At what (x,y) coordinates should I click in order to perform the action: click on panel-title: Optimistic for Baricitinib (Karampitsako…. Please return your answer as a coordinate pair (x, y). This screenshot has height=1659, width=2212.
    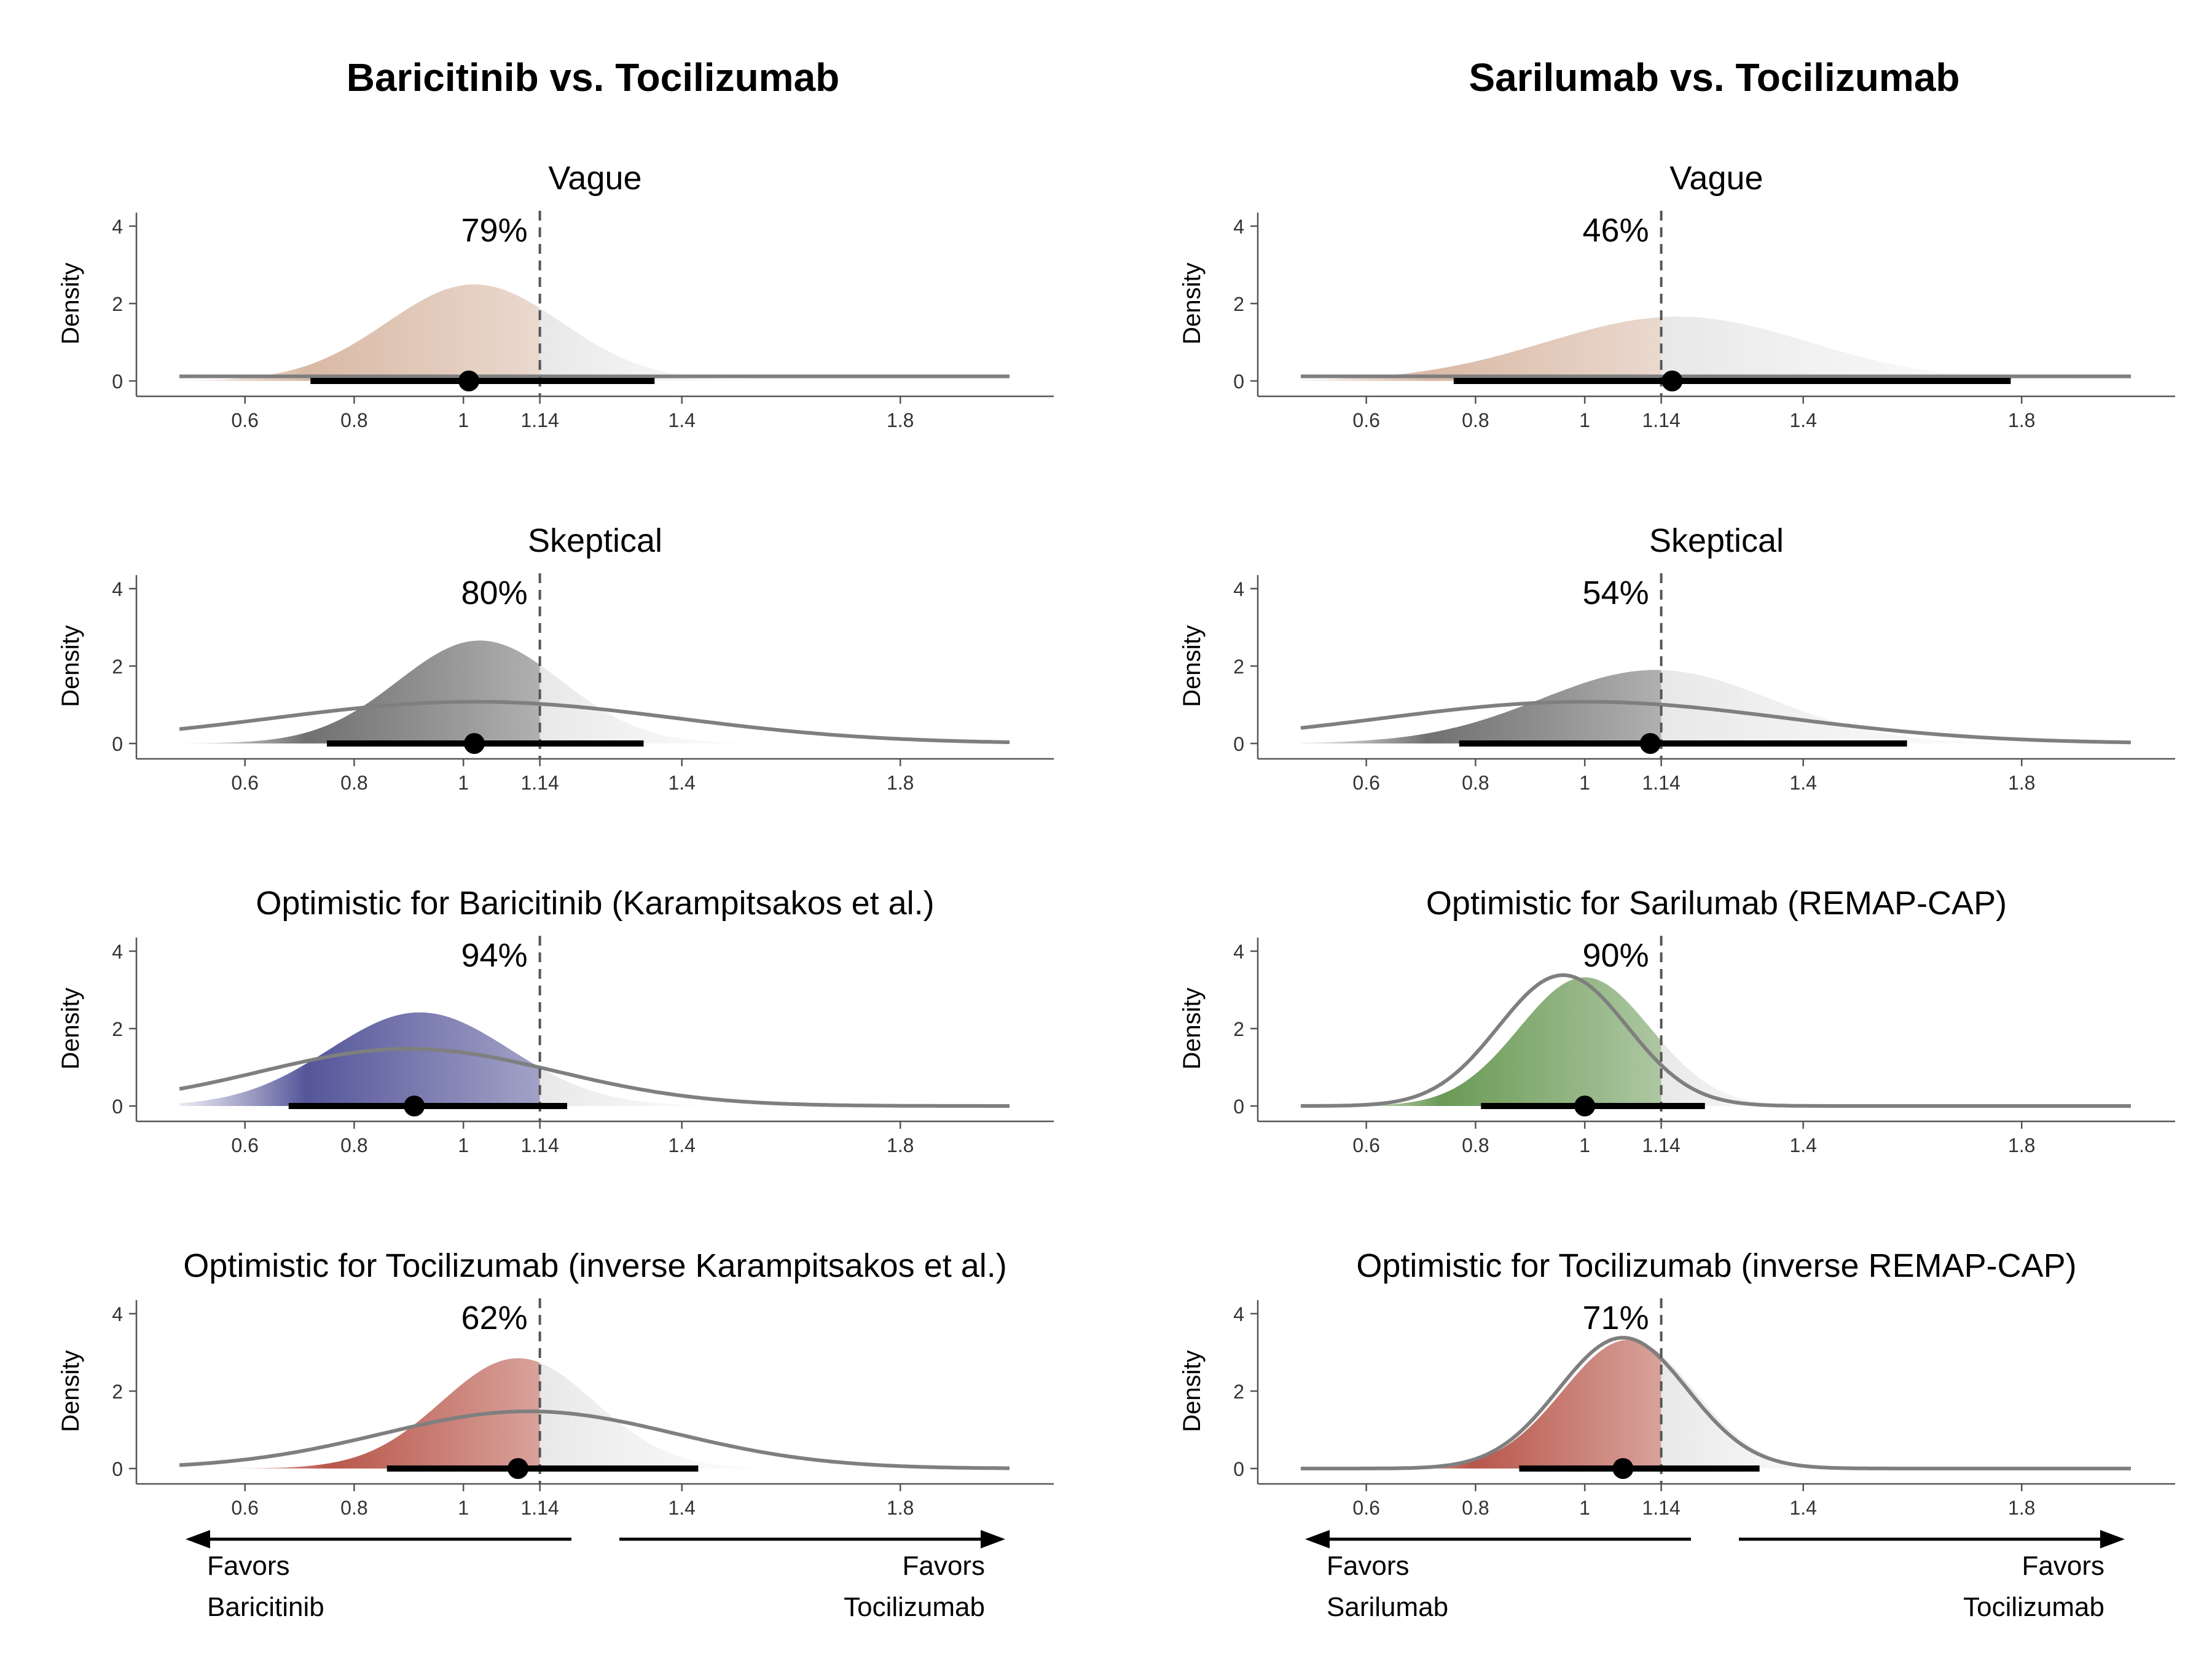
    Looking at the image, I should click on (595, 903).